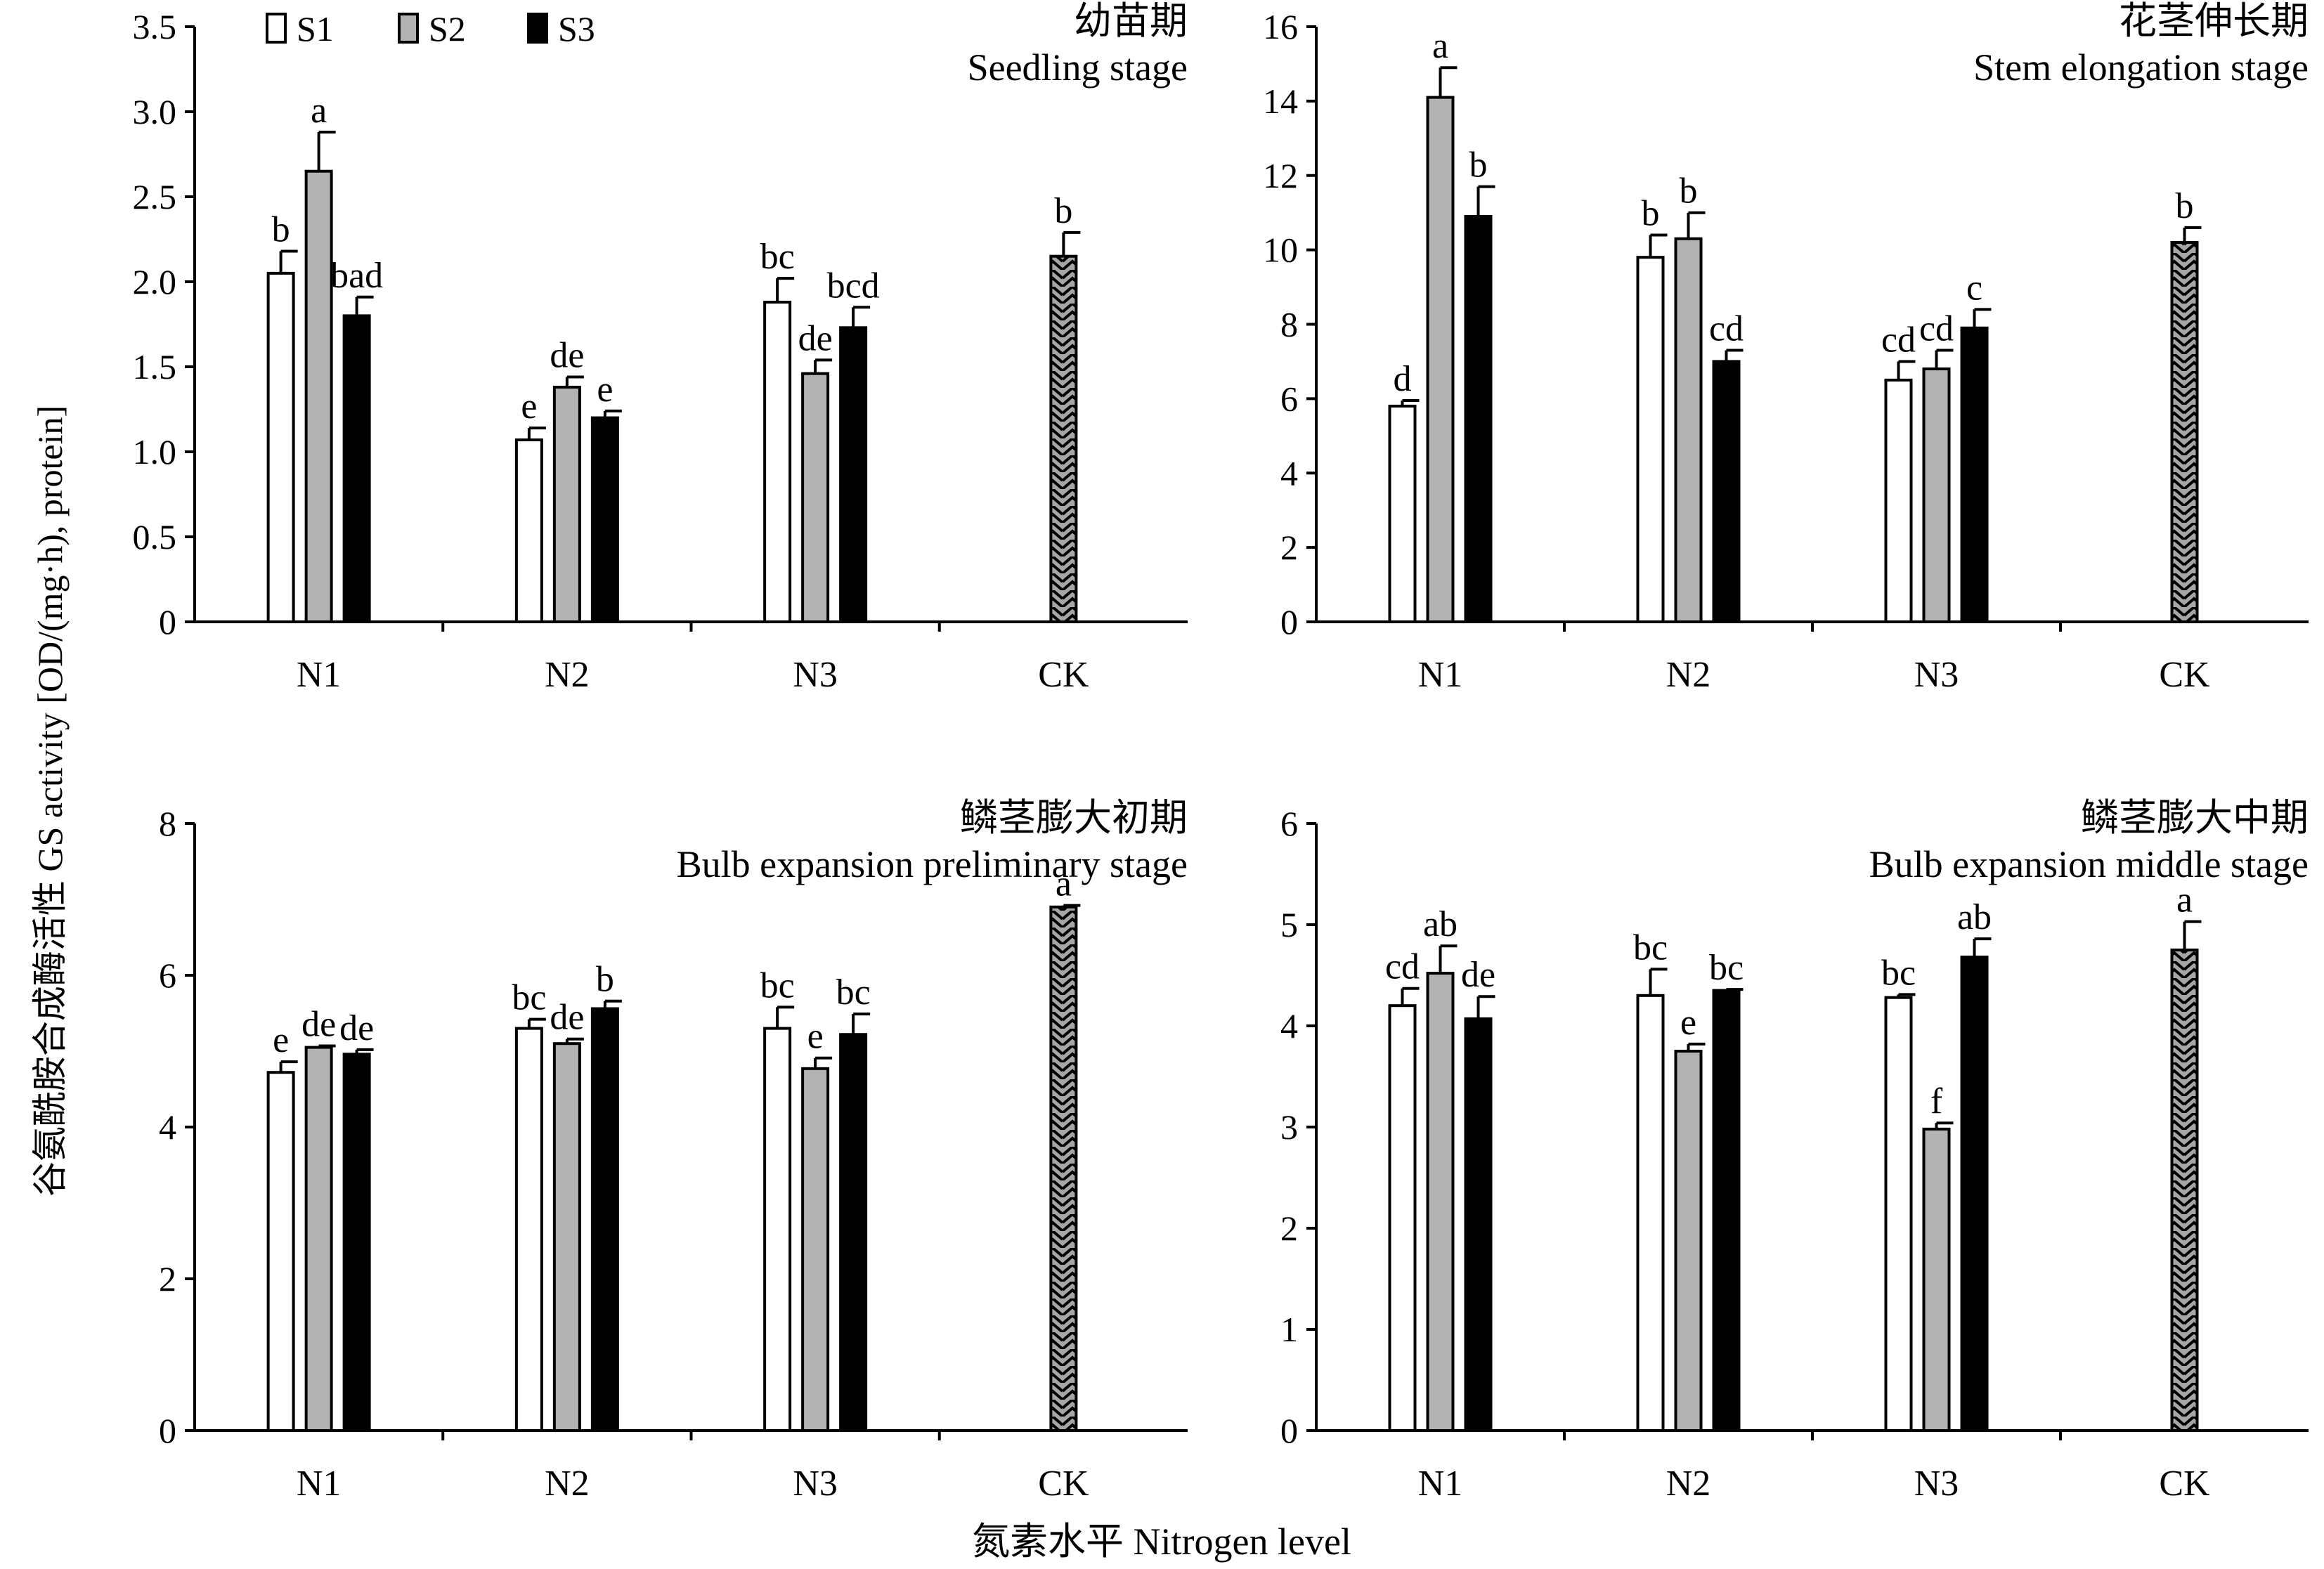  What do you see at coordinates (1440, 924) in the screenshot?
I see `sig-label-n1-s2: ab` at bounding box center [1440, 924].